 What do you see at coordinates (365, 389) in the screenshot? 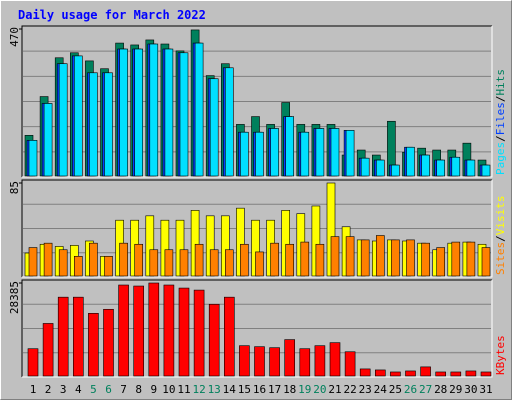
I see `x-tick-label: 23` at bounding box center [365, 389].